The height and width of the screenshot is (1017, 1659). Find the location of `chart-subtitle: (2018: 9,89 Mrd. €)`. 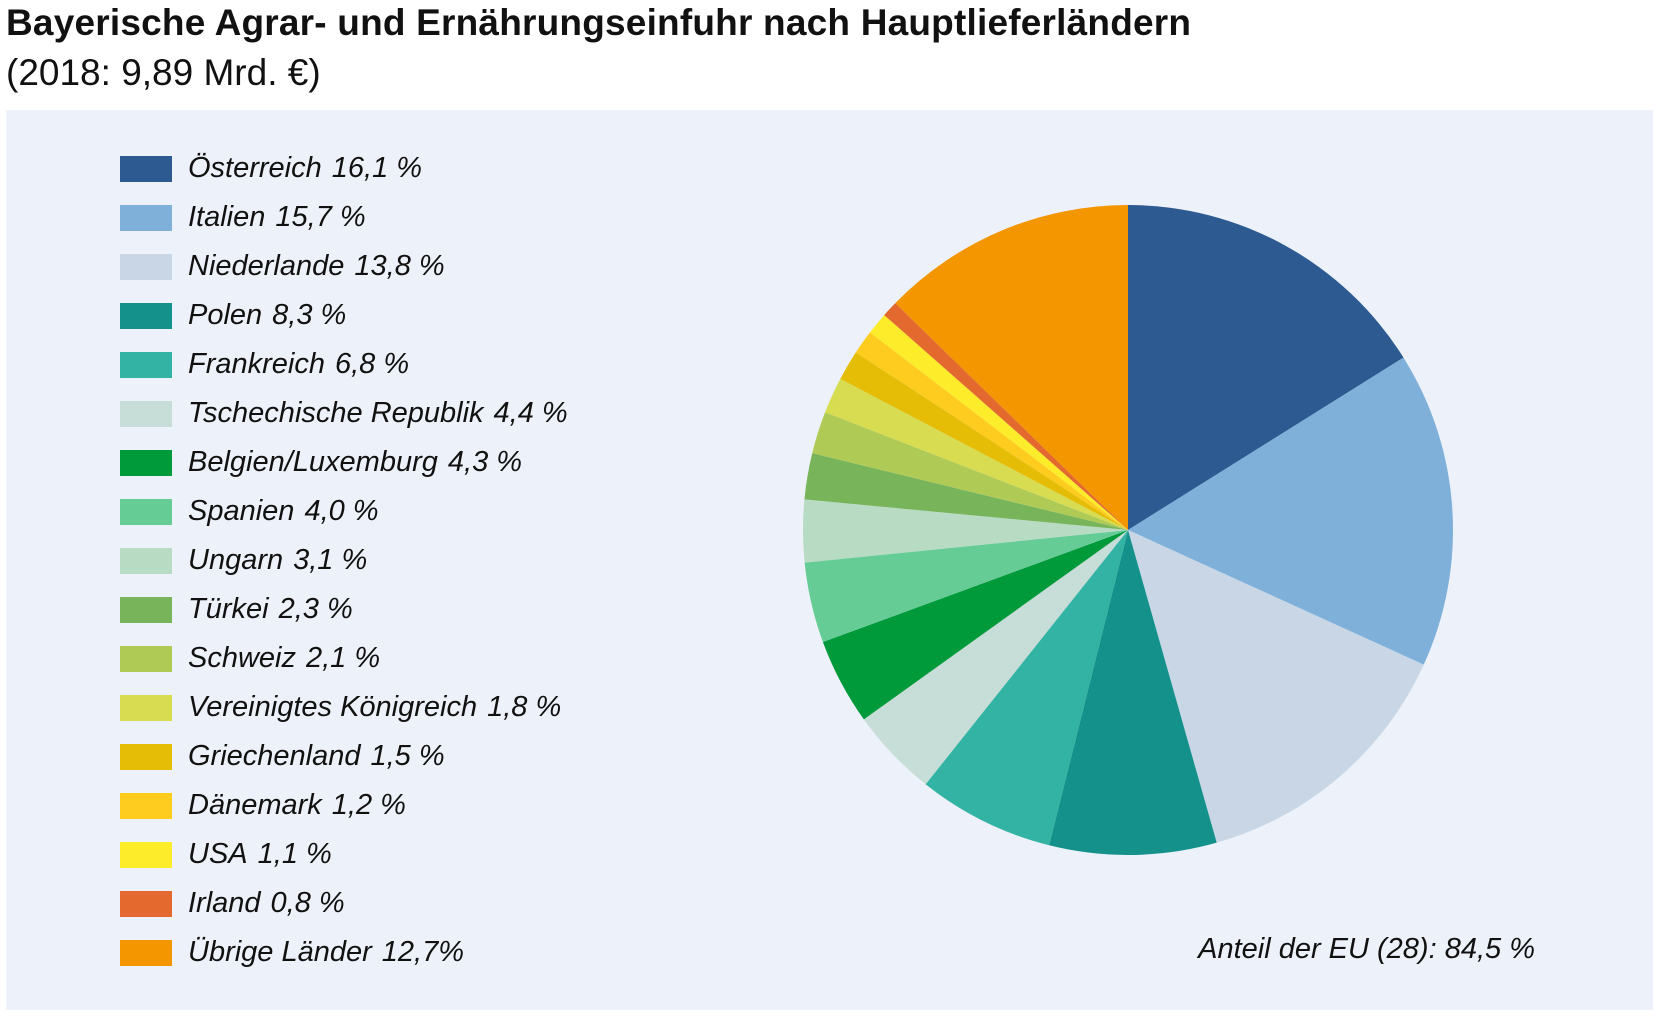

chart-subtitle: (2018: 9,89 Mrd. €) is located at coordinates (163, 72).